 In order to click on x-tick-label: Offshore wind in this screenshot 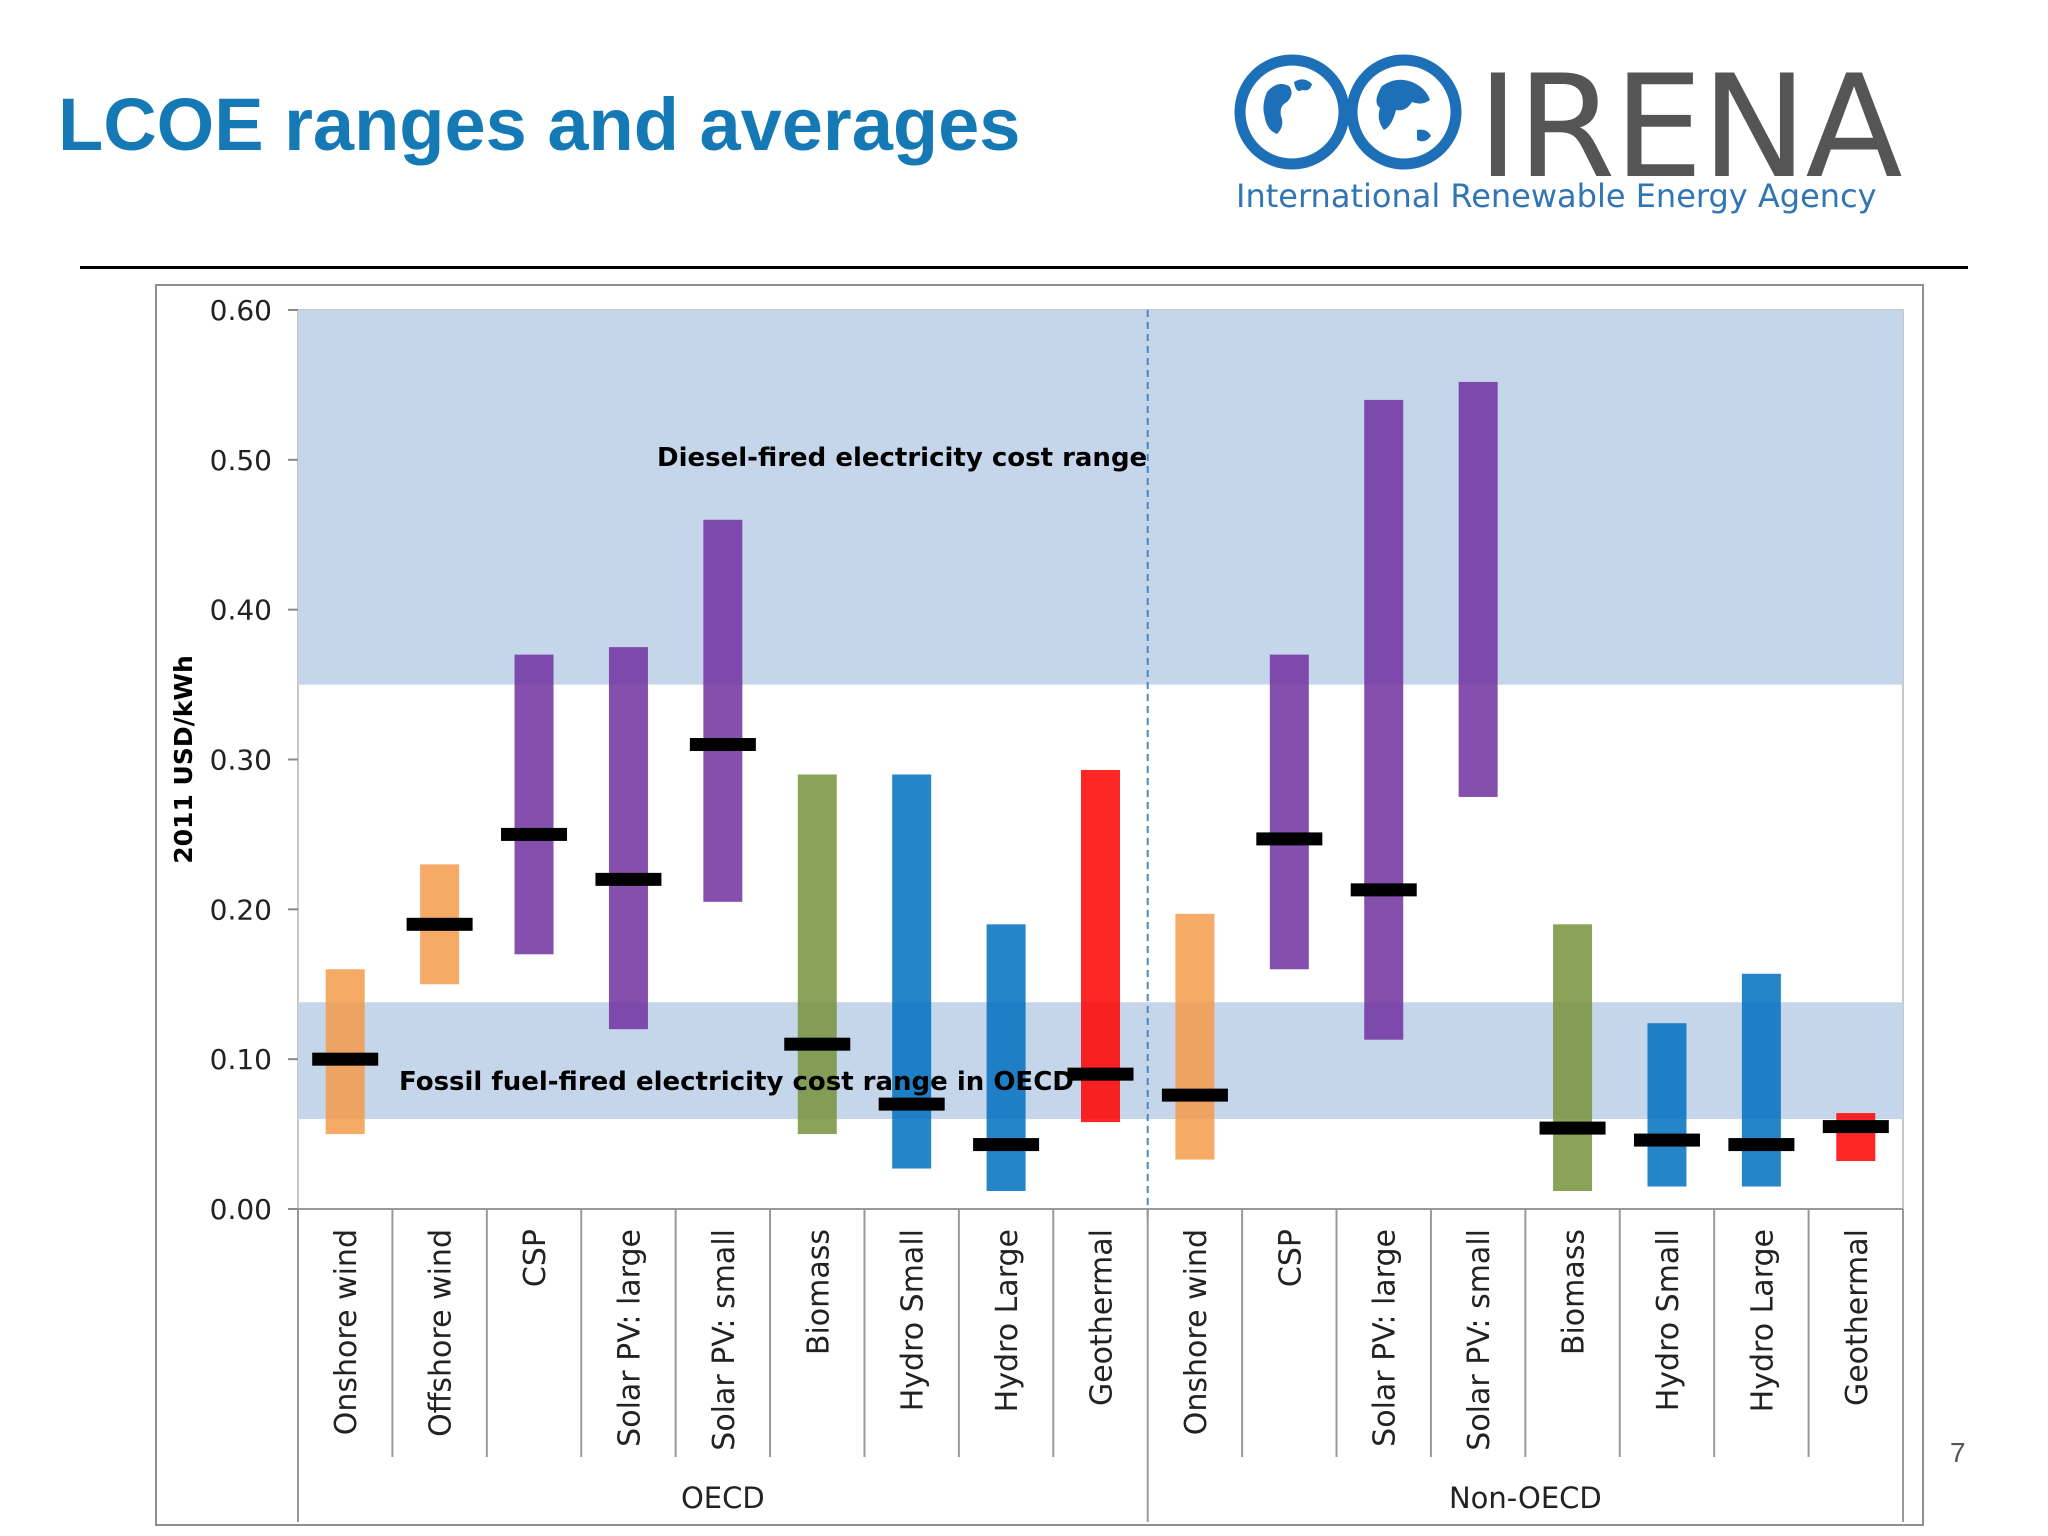, I will do `click(441, 1333)`.